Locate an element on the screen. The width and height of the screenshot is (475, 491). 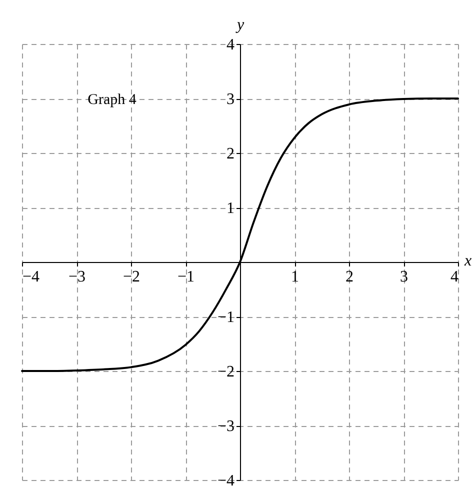
x-tick-label: −4 is located at coordinates (31, 277).